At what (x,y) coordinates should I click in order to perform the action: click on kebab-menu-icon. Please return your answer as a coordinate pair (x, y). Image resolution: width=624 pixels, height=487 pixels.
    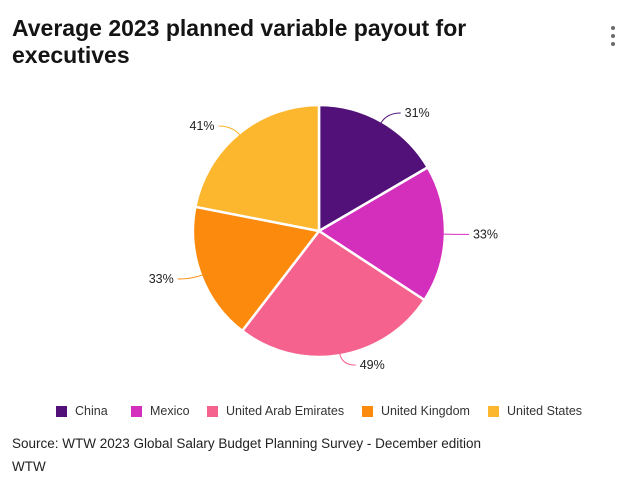
    Looking at the image, I should click on (612, 36).